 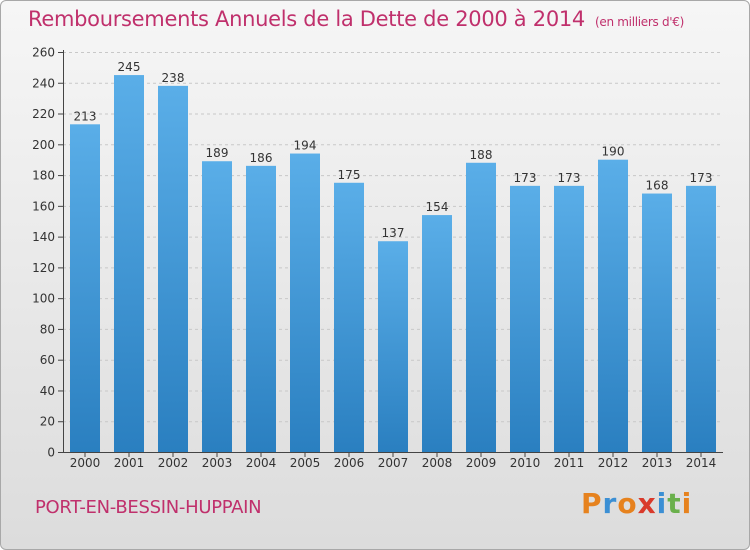 What do you see at coordinates (640, 22) in the screenshot?
I see `chart-subtitle: (en milliers d'€)` at bounding box center [640, 22].